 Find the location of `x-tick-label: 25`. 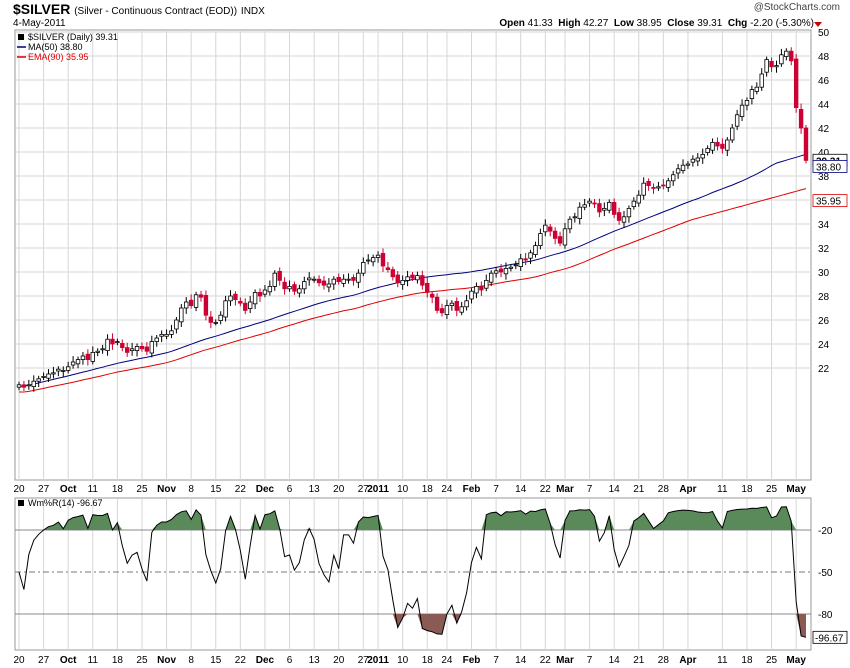

x-tick-label: 25 is located at coordinates (772, 489).